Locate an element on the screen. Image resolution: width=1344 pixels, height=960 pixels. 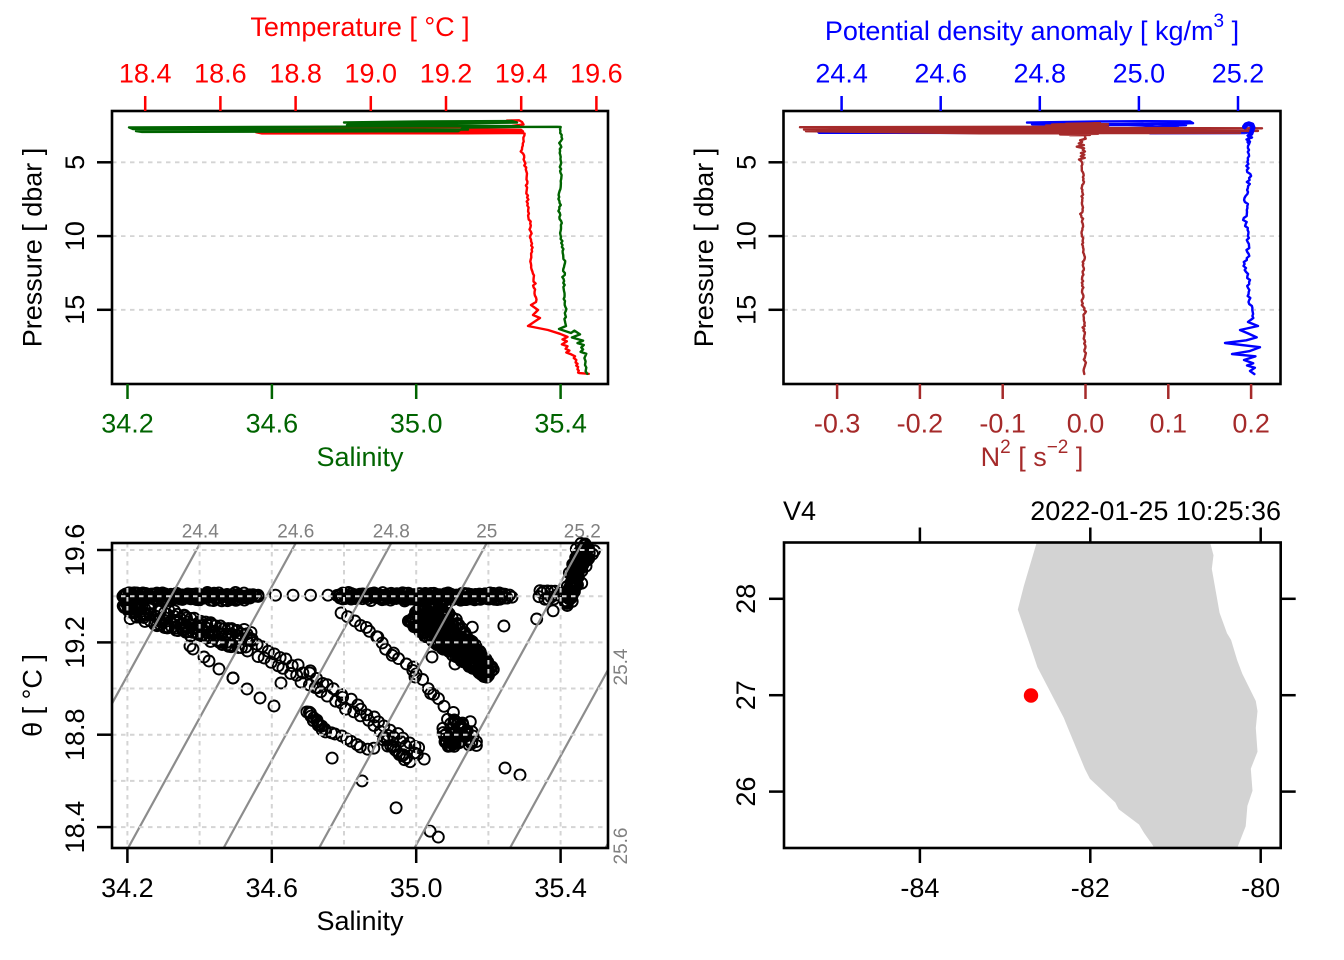
svg-text: θ [ °C ] is located at coordinates (33, 695).